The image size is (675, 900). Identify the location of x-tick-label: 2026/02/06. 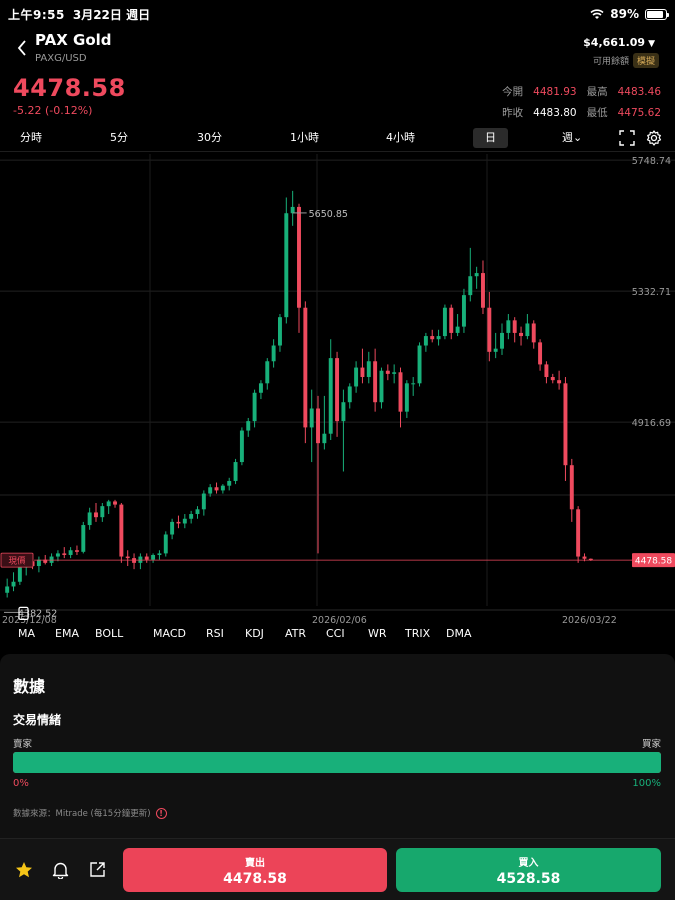
(339, 619).